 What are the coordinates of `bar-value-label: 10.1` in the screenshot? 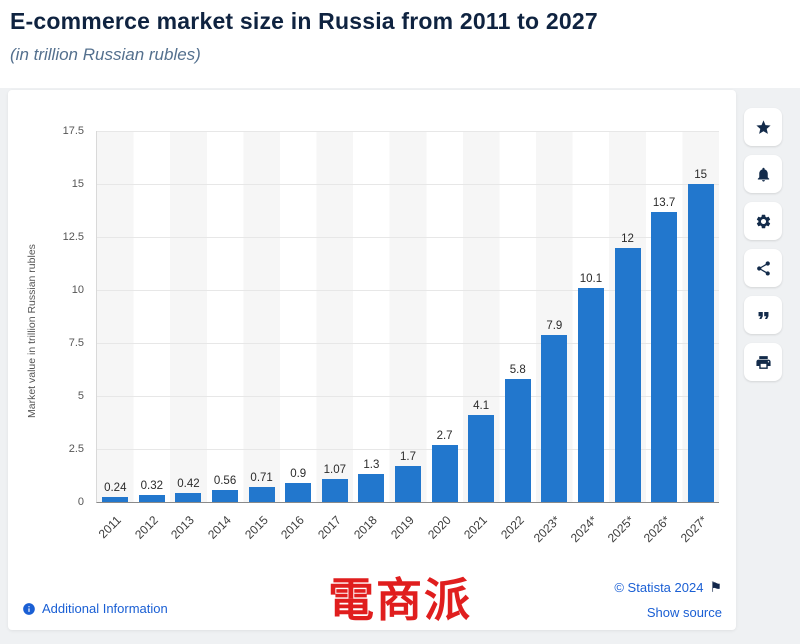 It's located at (591, 278).